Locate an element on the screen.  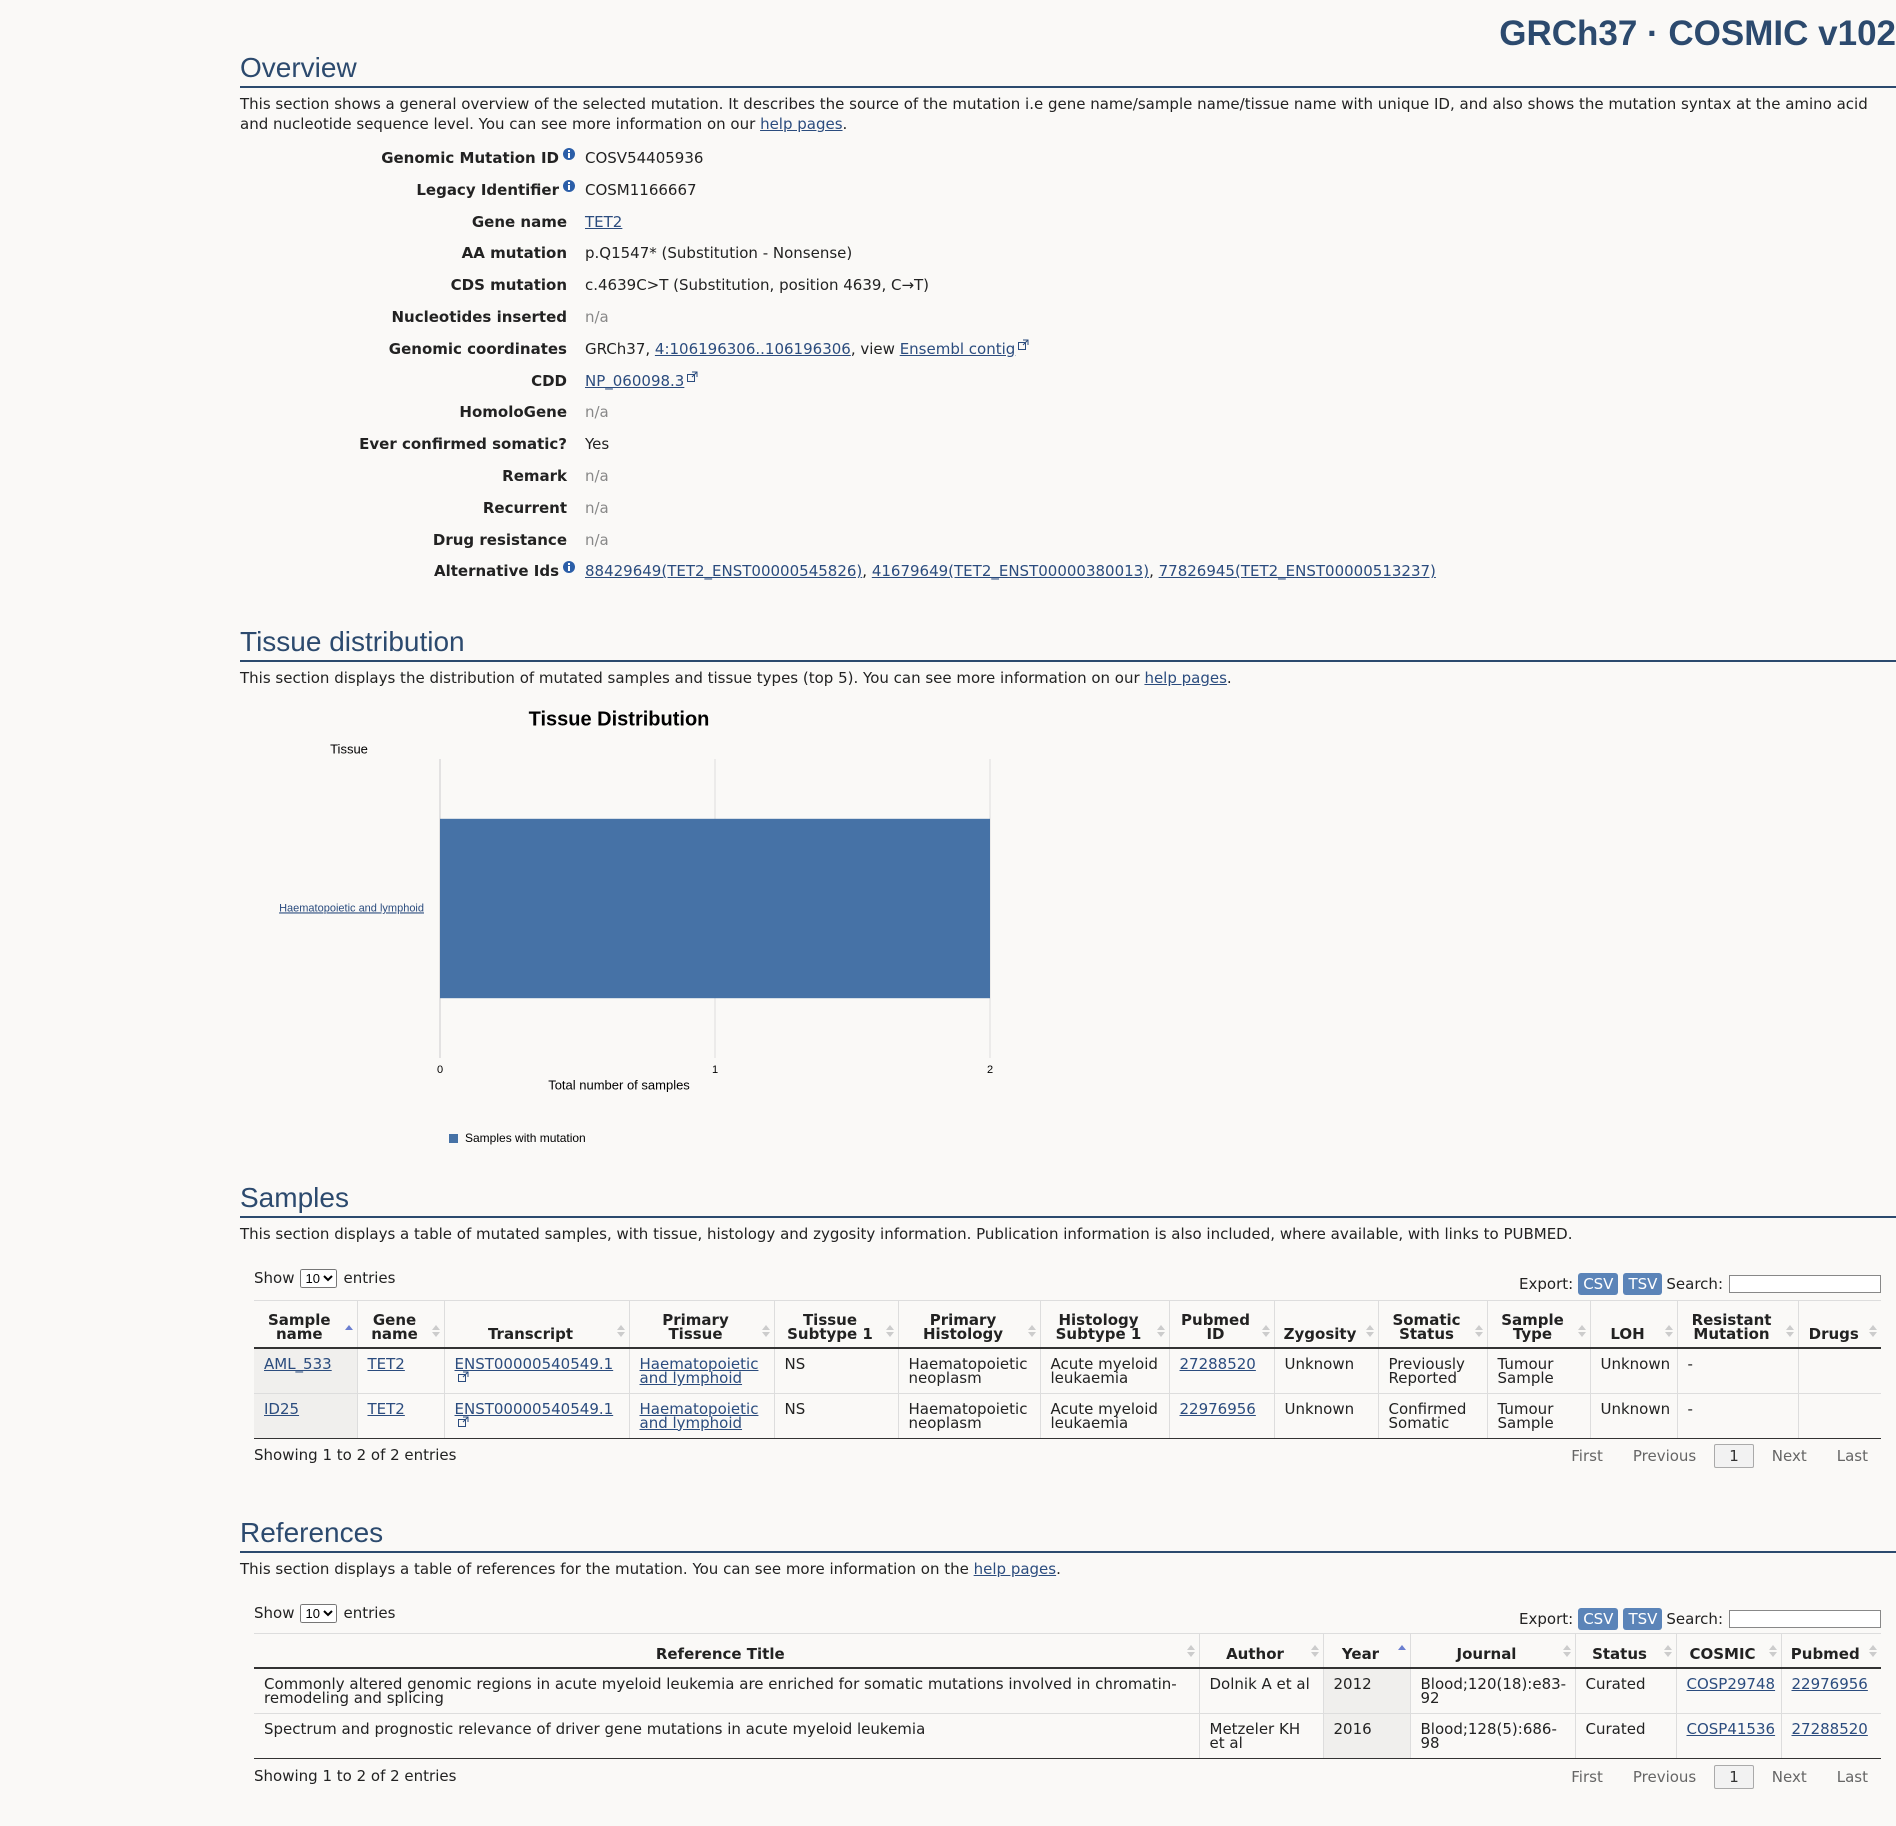
column-header: Tissue Subtype 1 is located at coordinates (835, 1324).